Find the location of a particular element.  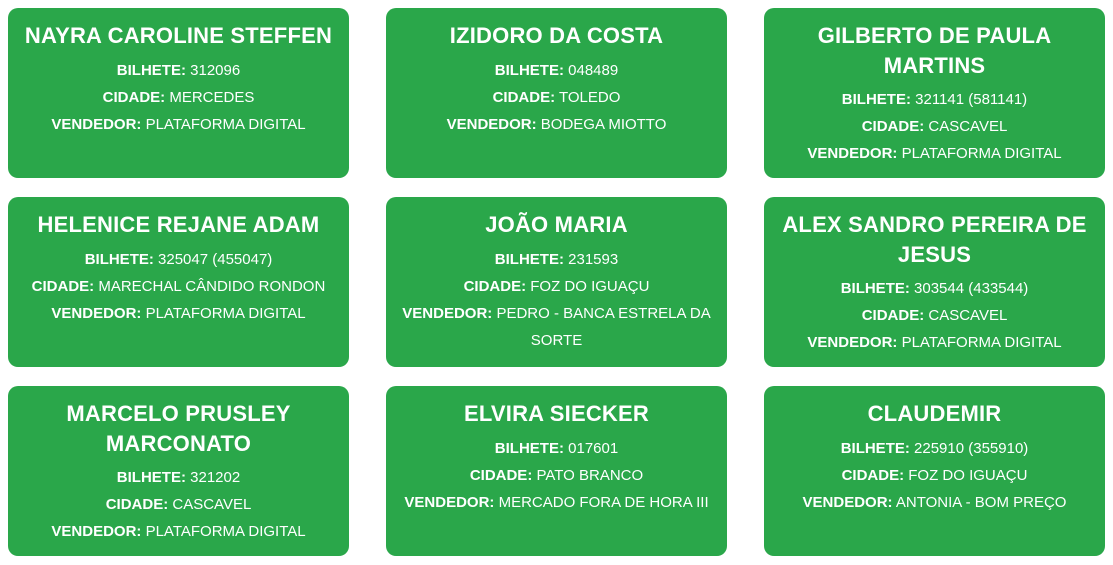

city-line: CIDADE: MERCEDES is located at coordinates (178, 97).